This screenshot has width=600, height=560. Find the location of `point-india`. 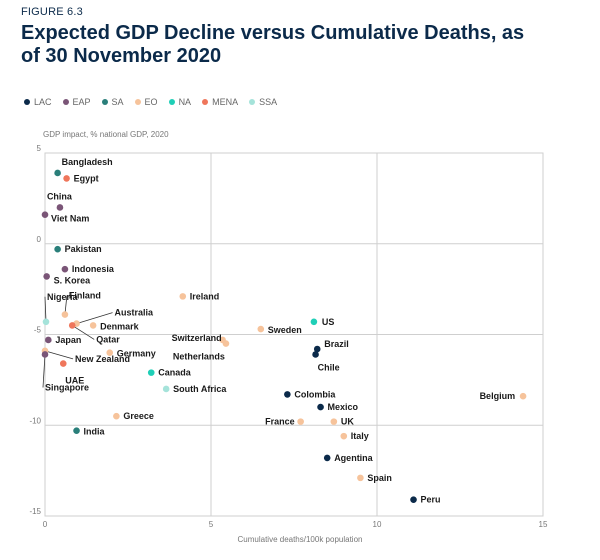

point-india is located at coordinates (76, 430).